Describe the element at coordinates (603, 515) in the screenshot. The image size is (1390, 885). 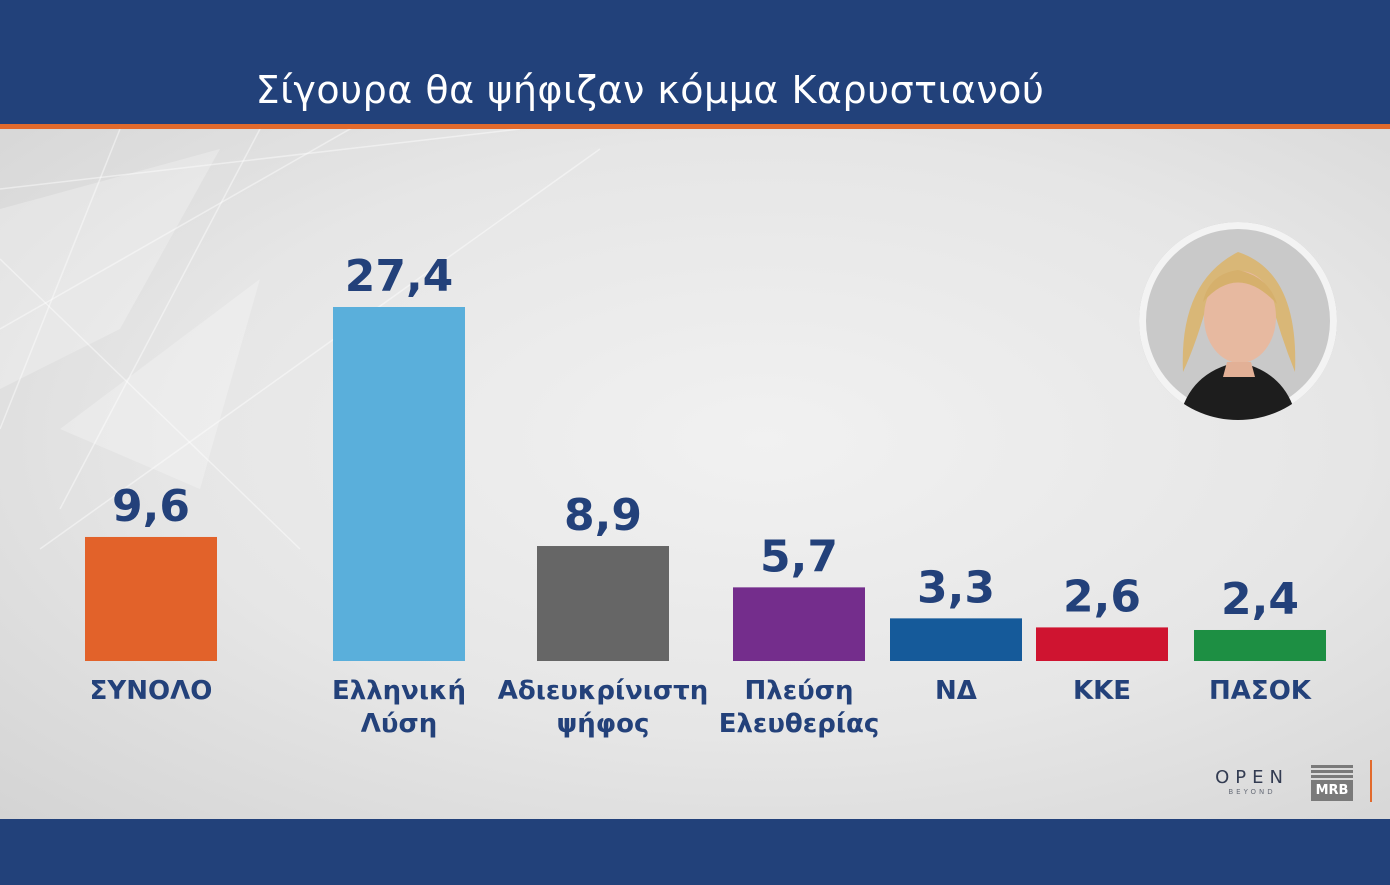
I see `value-label-2: 8,9` at that location.